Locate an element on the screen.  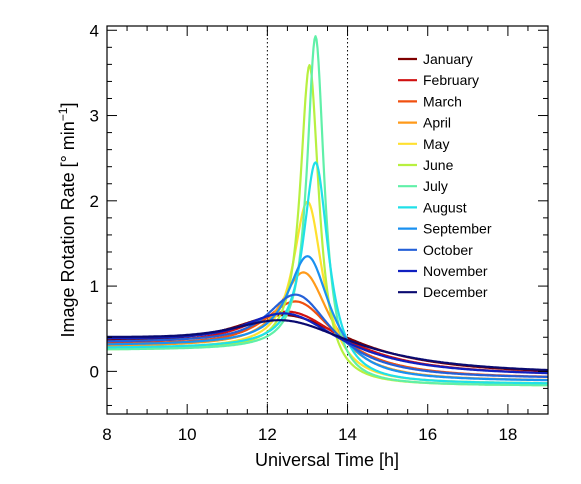
y-tick-label: 1 is located at coordinates (94, 286).